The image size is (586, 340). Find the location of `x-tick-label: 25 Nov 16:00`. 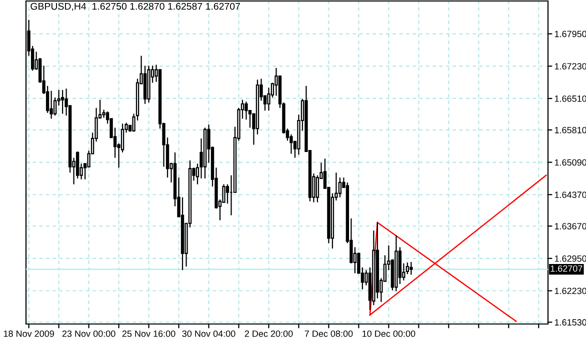

x-tick-label: 25 Nov 16:00 is located at coordinates (149, 333).